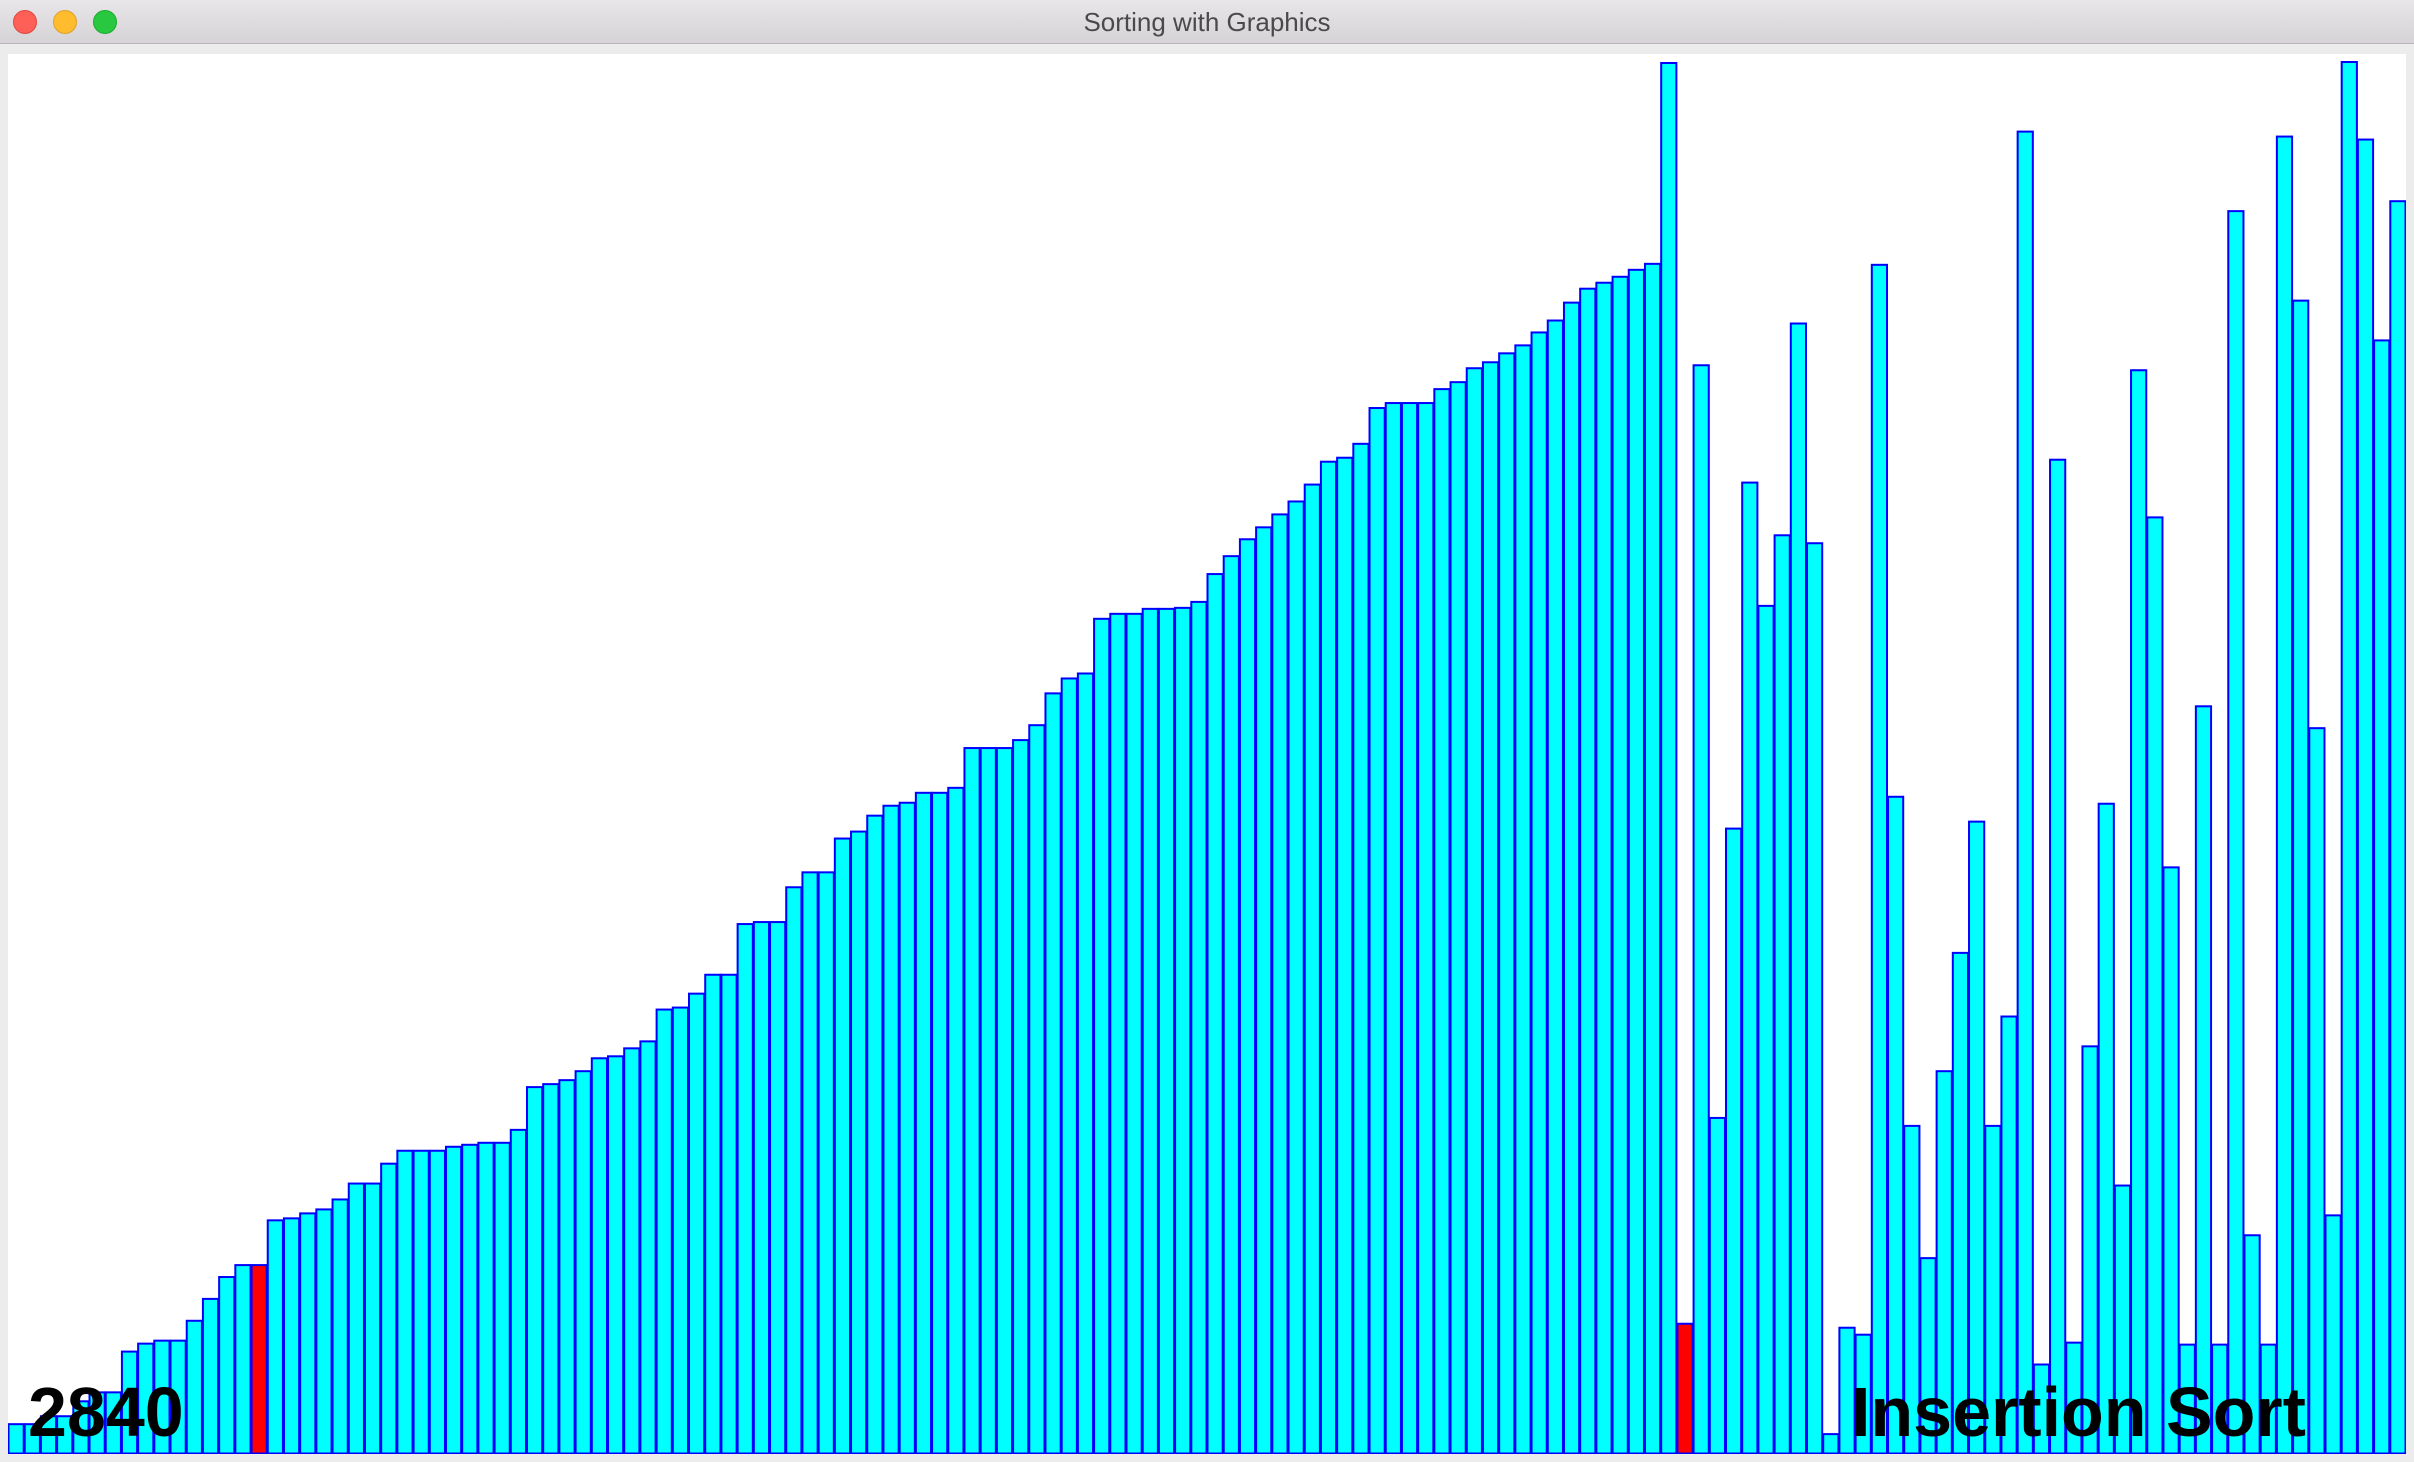  Describe the element at coordinates (65, 22) in the screenshot. I see `minimize-button` at that location.